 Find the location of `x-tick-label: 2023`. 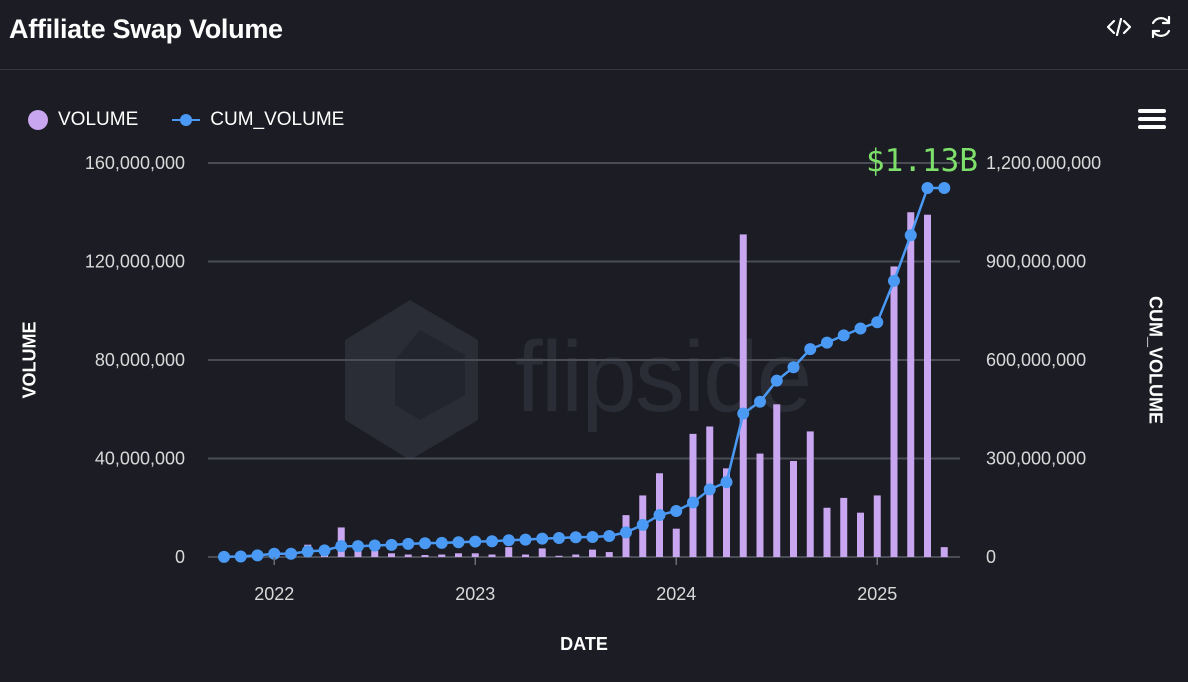

x-tick-label: 2023 is located at coordinates (475, 594).